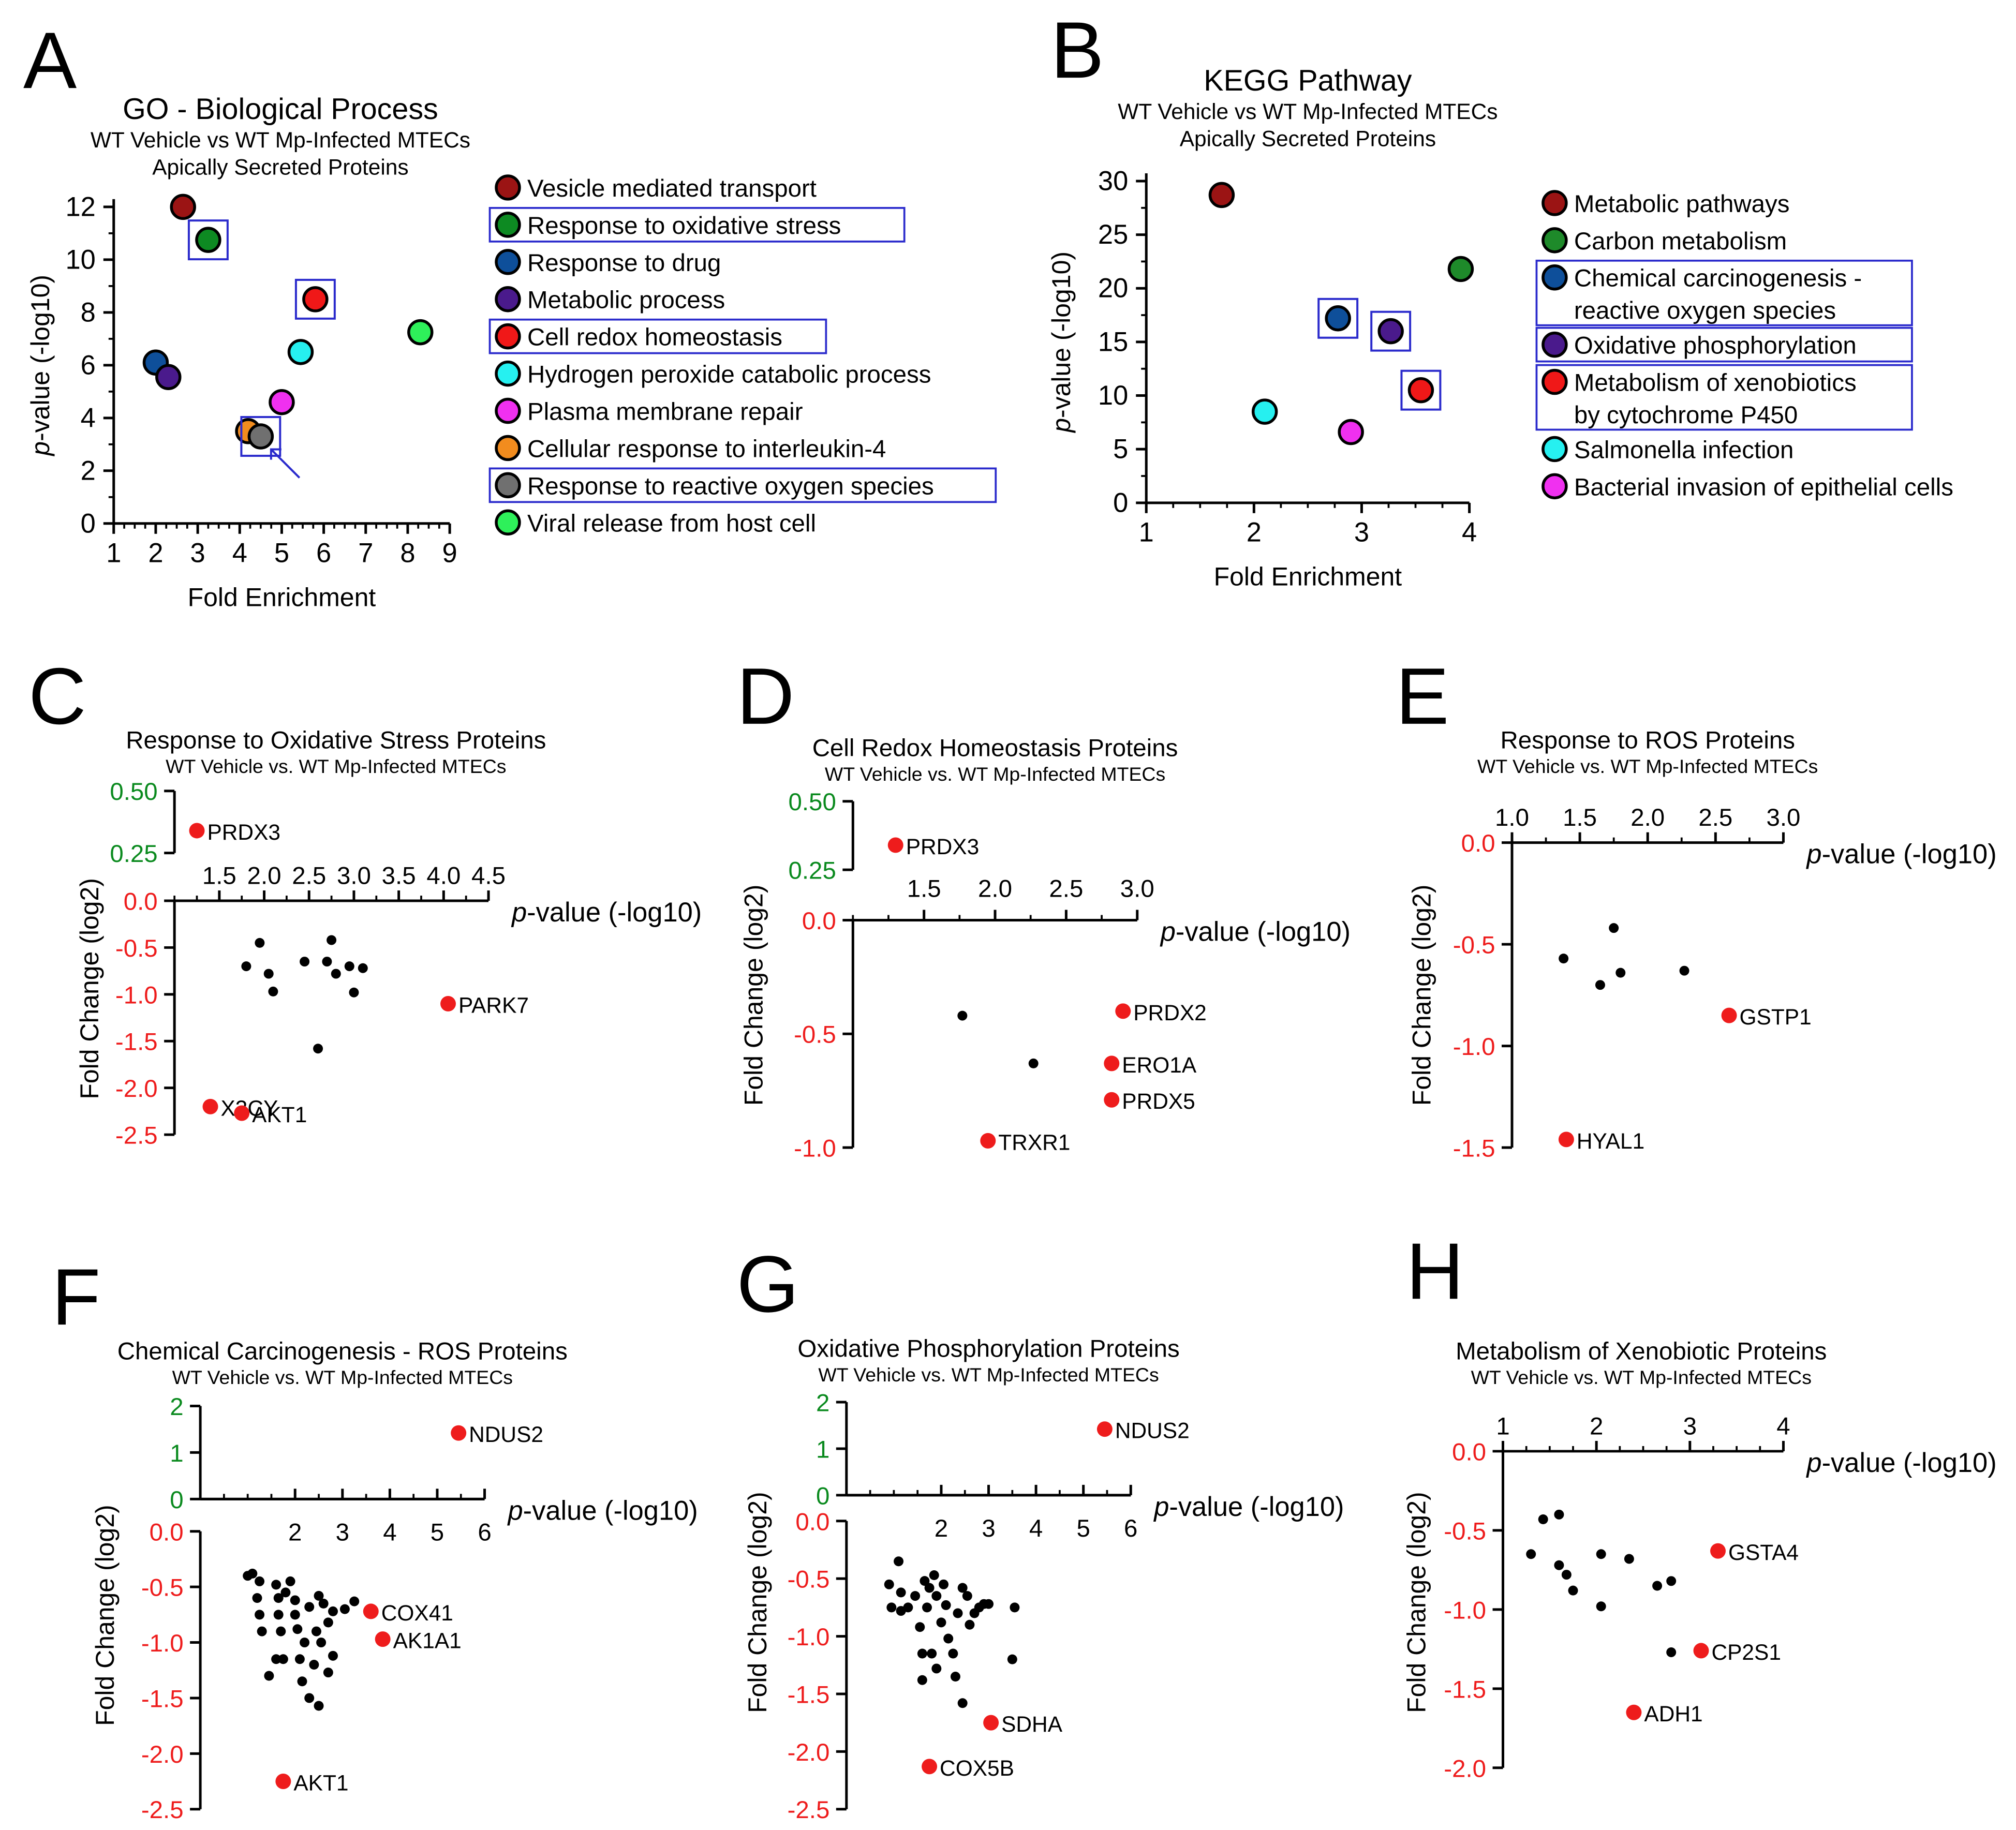  I want to click on bubble-point, so click(208, 240).